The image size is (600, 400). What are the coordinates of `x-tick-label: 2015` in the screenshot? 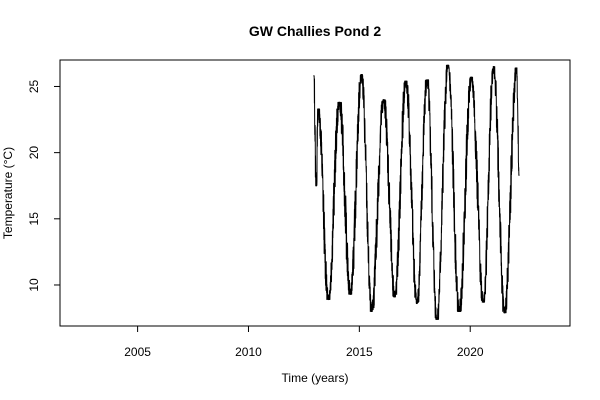 It's located at (359, 352).